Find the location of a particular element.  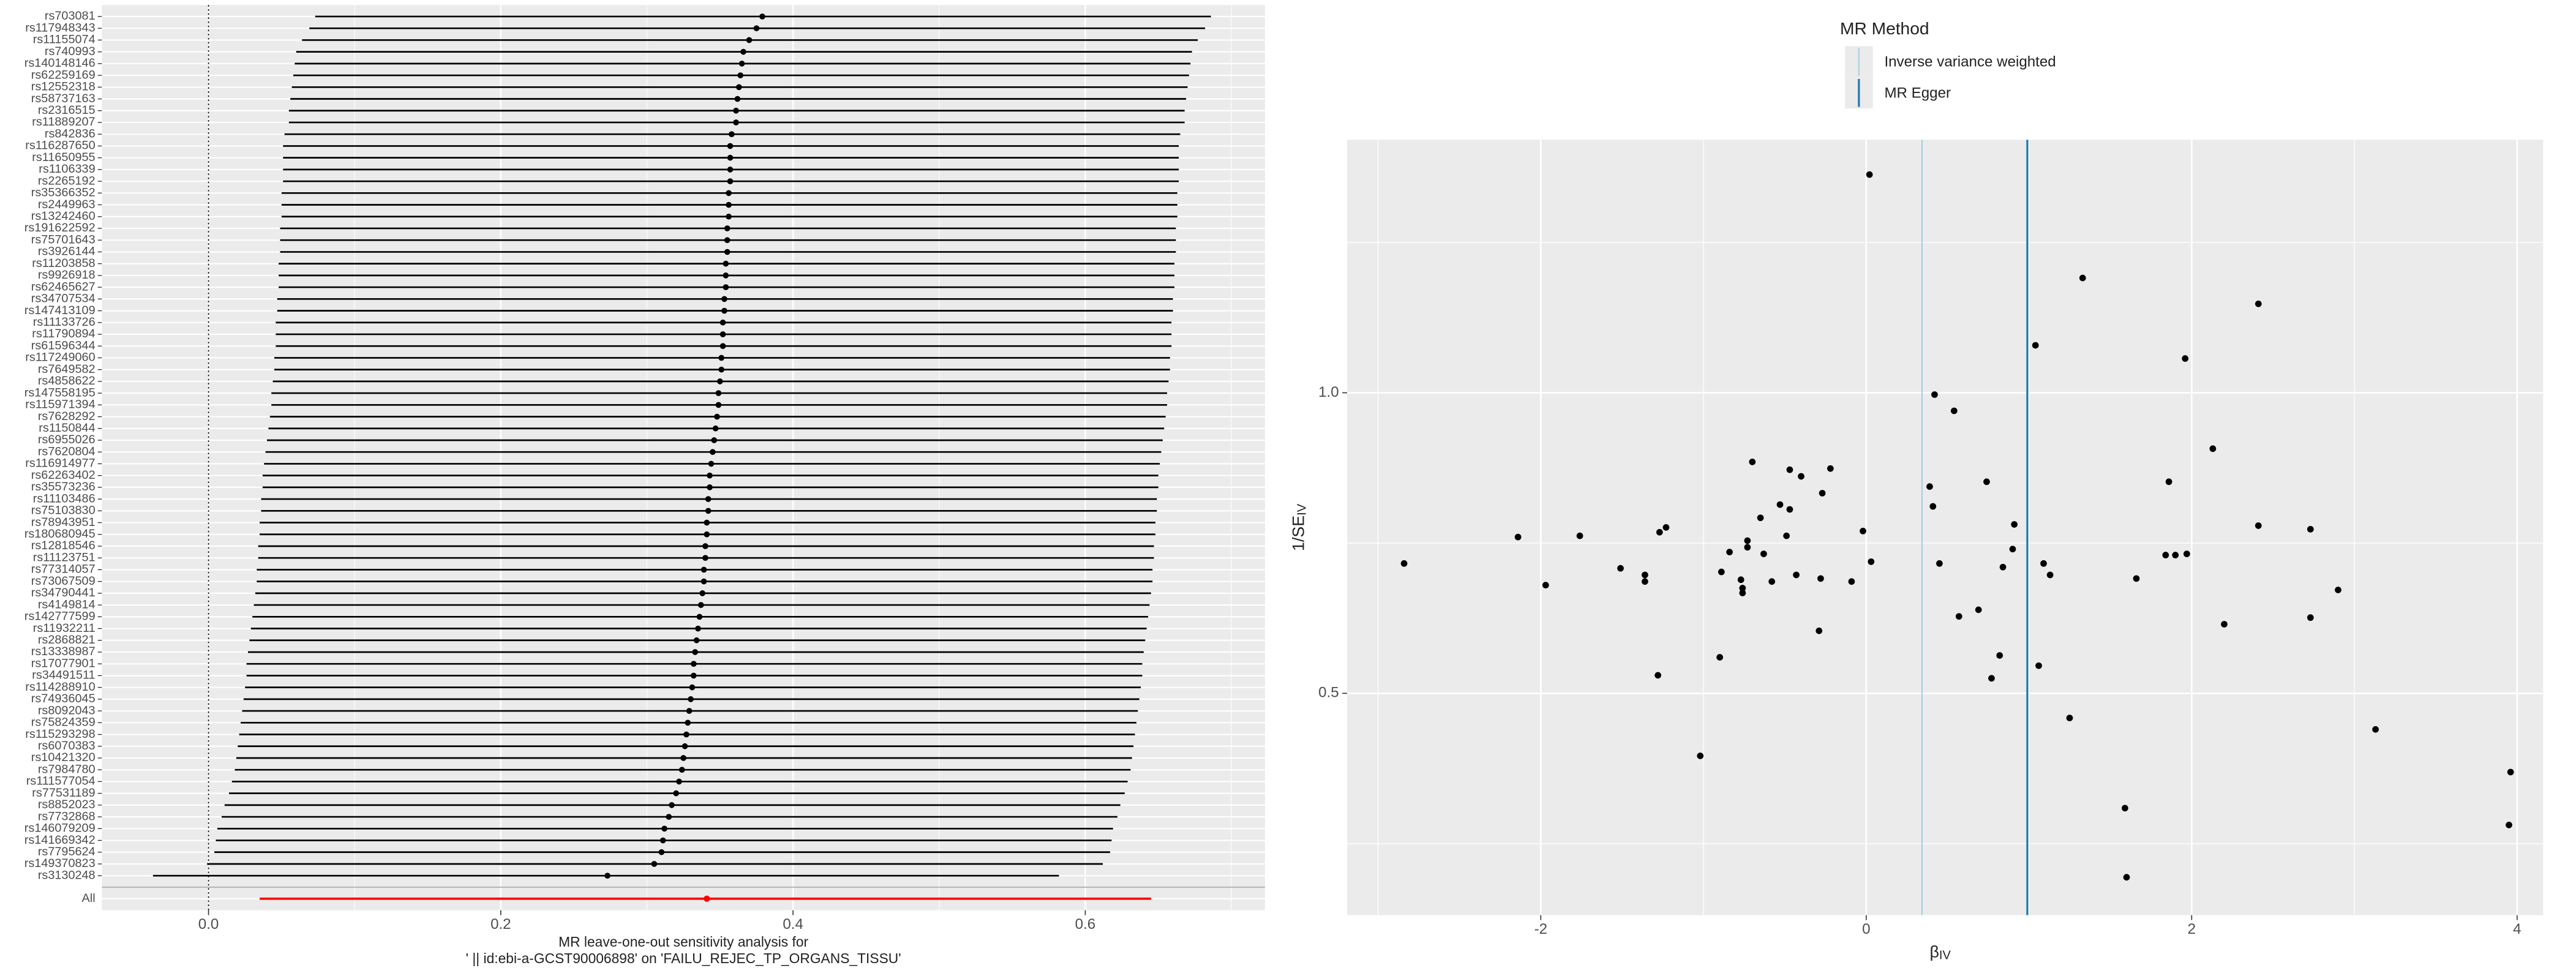

x-tick-label: 4 is located at coordinates (2517, 929).